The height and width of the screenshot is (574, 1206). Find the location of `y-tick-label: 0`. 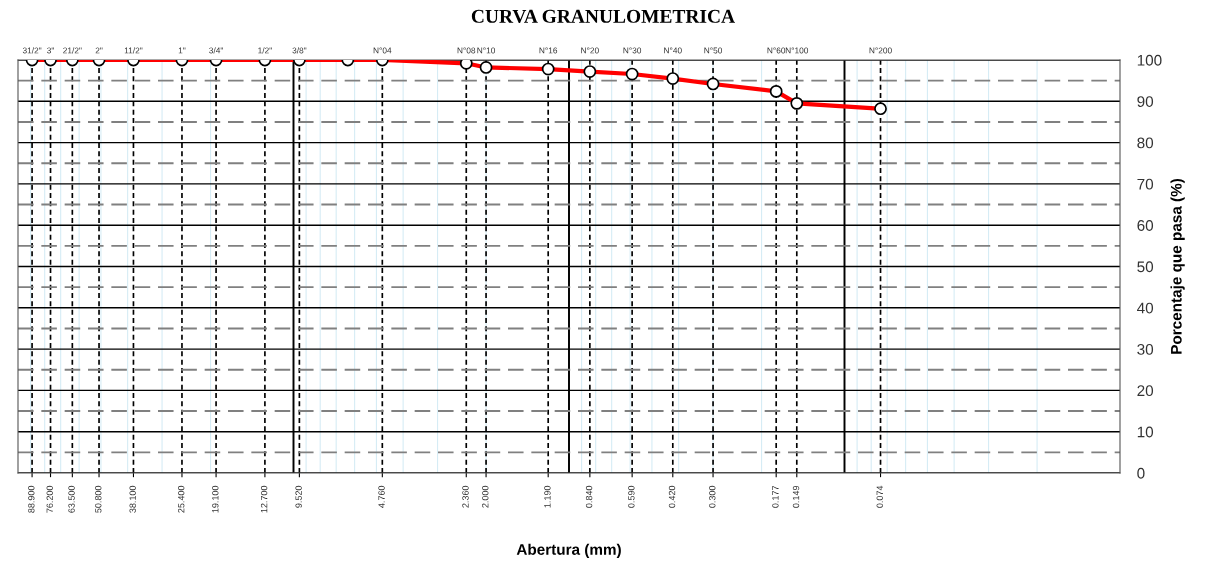

y-tick-label: 0 is located at coordinates (1141, 473).